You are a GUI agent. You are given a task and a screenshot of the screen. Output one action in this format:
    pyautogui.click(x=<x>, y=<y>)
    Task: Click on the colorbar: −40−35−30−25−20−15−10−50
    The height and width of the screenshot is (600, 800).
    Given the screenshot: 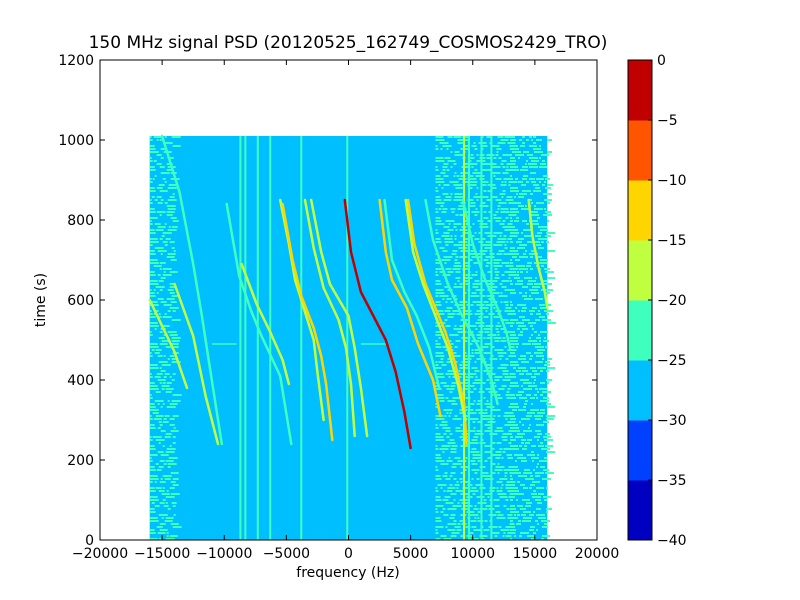 What is the action you would take?
    pyautogui.click(x=657, y=301)
    